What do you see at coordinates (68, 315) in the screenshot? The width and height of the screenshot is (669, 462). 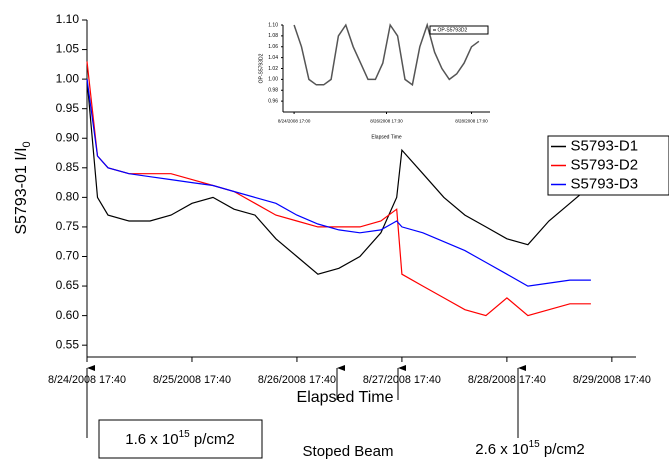 I see `y-tick-label: 0.60` at bounding box center [68, 315].